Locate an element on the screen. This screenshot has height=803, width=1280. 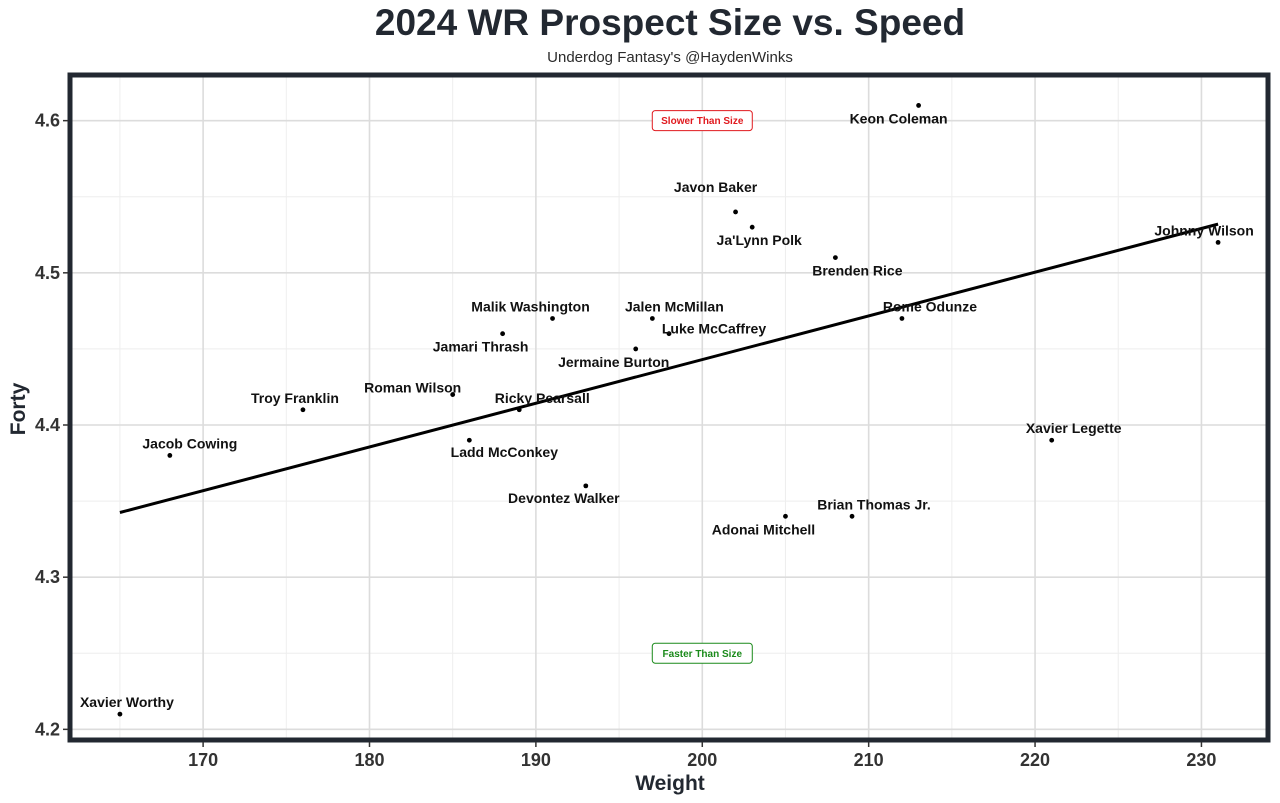
point-label: Jacob Cowing is located at coordinates (189, 443).